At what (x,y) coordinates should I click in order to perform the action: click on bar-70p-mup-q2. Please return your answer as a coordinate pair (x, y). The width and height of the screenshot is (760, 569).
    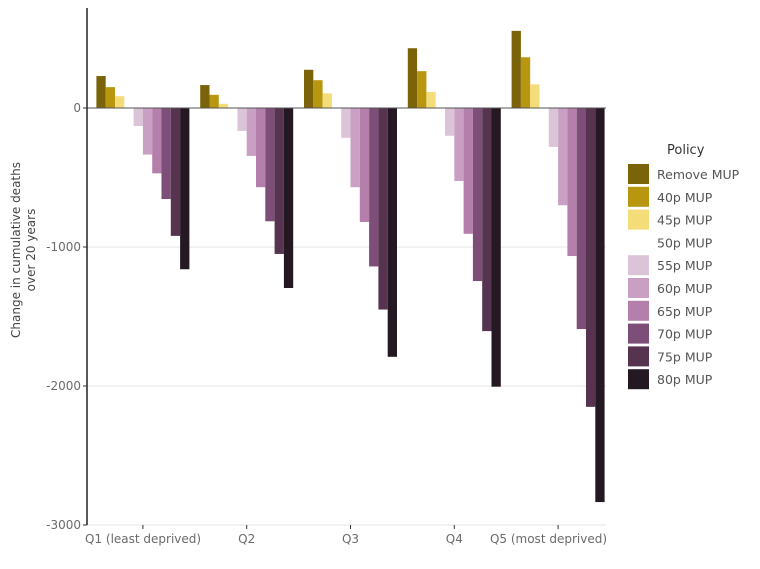
    Looking at the image, I should click on (270, 165).